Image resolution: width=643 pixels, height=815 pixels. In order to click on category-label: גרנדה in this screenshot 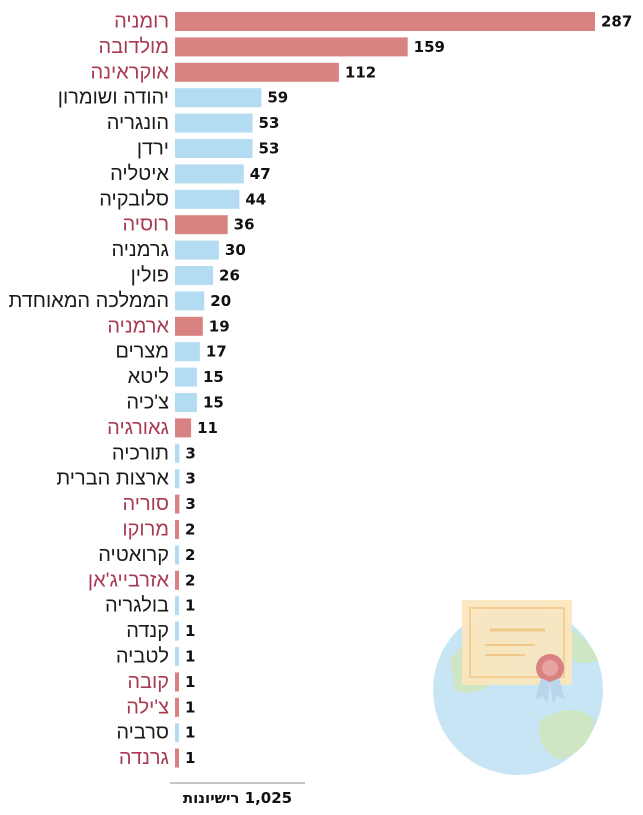, I will do `click(144, 758)`.